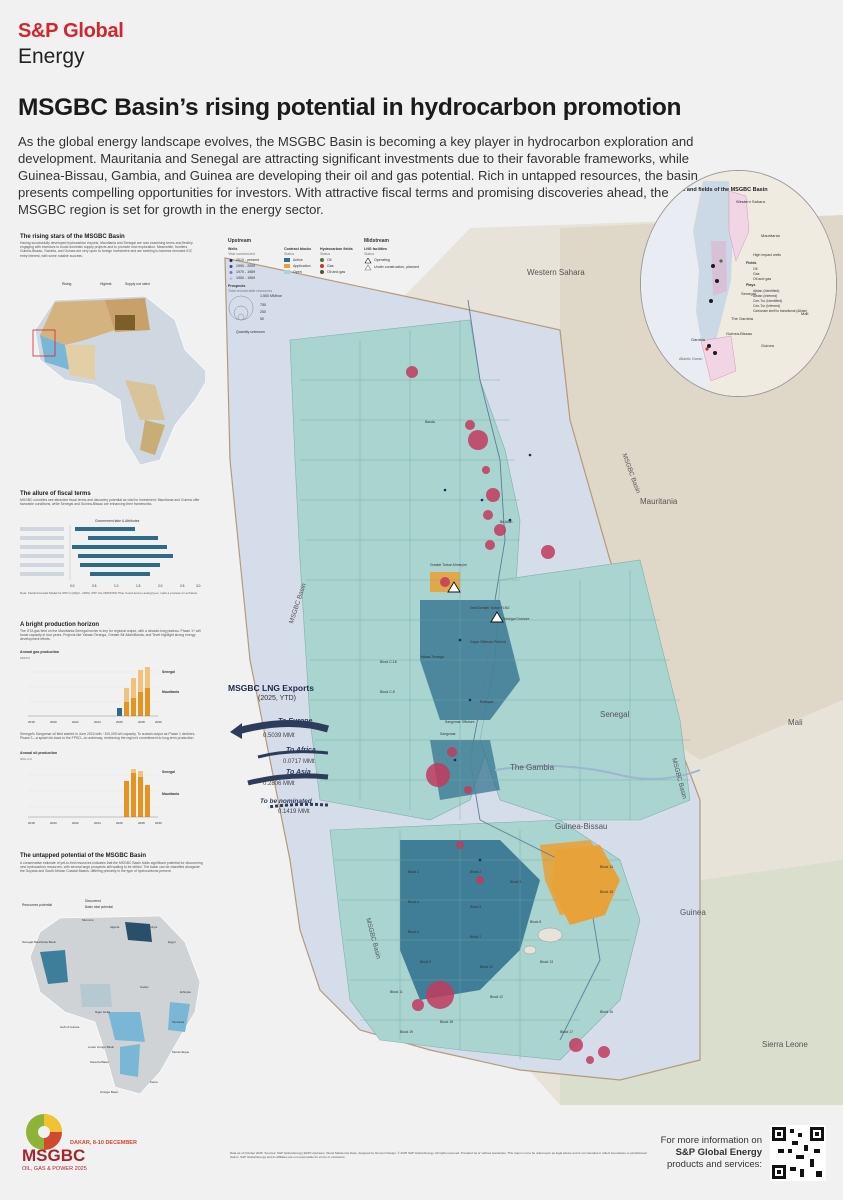 The height and width of the screenshot is (1200, 843). I want to click on inset-legend-high-impact: High impact wells, so click(767, 255).